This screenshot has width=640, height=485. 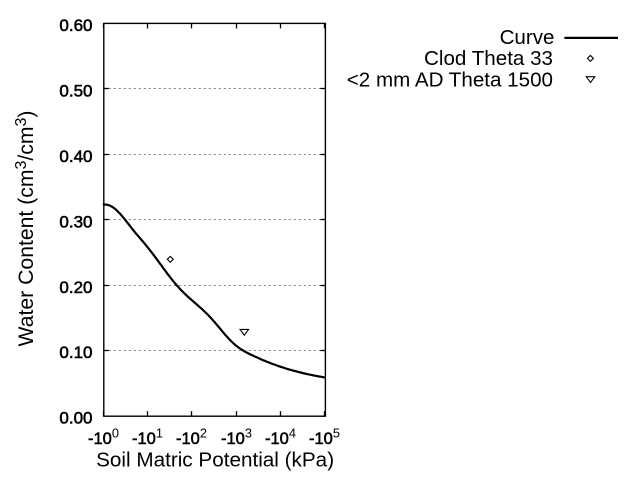 What do you see at coordinates (103, 436) in the screenshot?
I see `svg-text: -100` at bounding box center [103, 436].